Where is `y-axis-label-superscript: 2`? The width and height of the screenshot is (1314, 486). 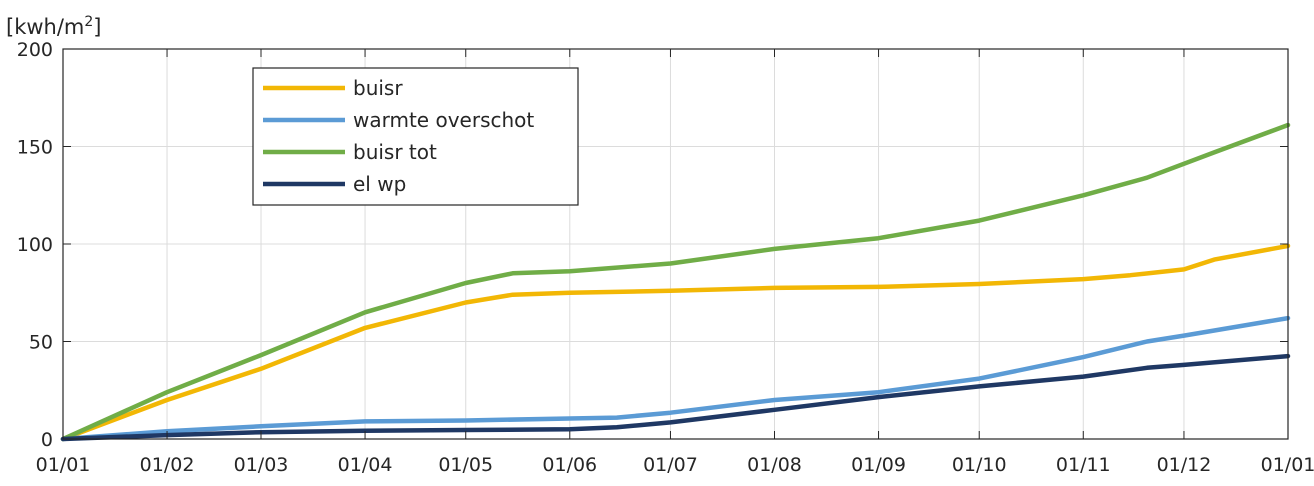
y-axis-label-superscript: 2 is located at coordinates (88, 22).